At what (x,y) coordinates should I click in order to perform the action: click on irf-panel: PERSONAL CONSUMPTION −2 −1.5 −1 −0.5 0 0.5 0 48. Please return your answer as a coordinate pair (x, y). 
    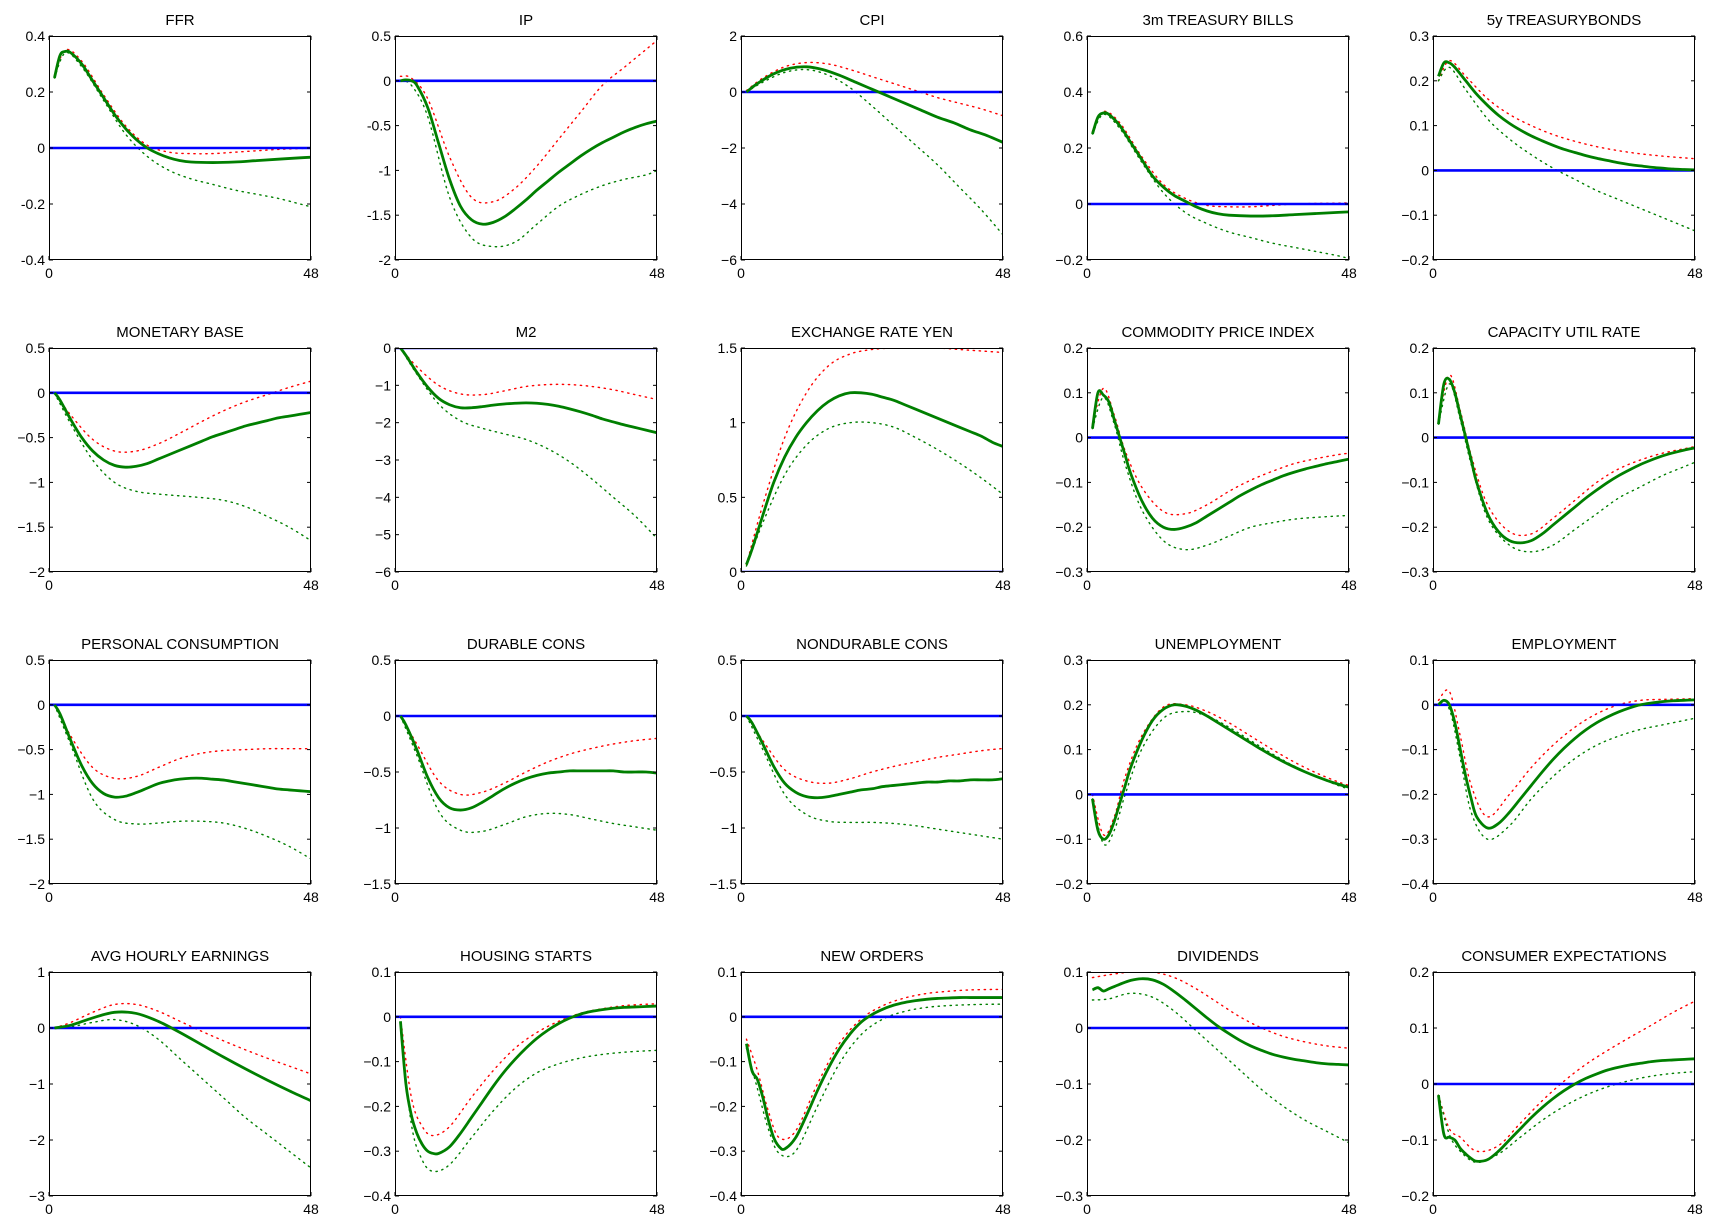
    Looking at the image, I should click on (168, 770).